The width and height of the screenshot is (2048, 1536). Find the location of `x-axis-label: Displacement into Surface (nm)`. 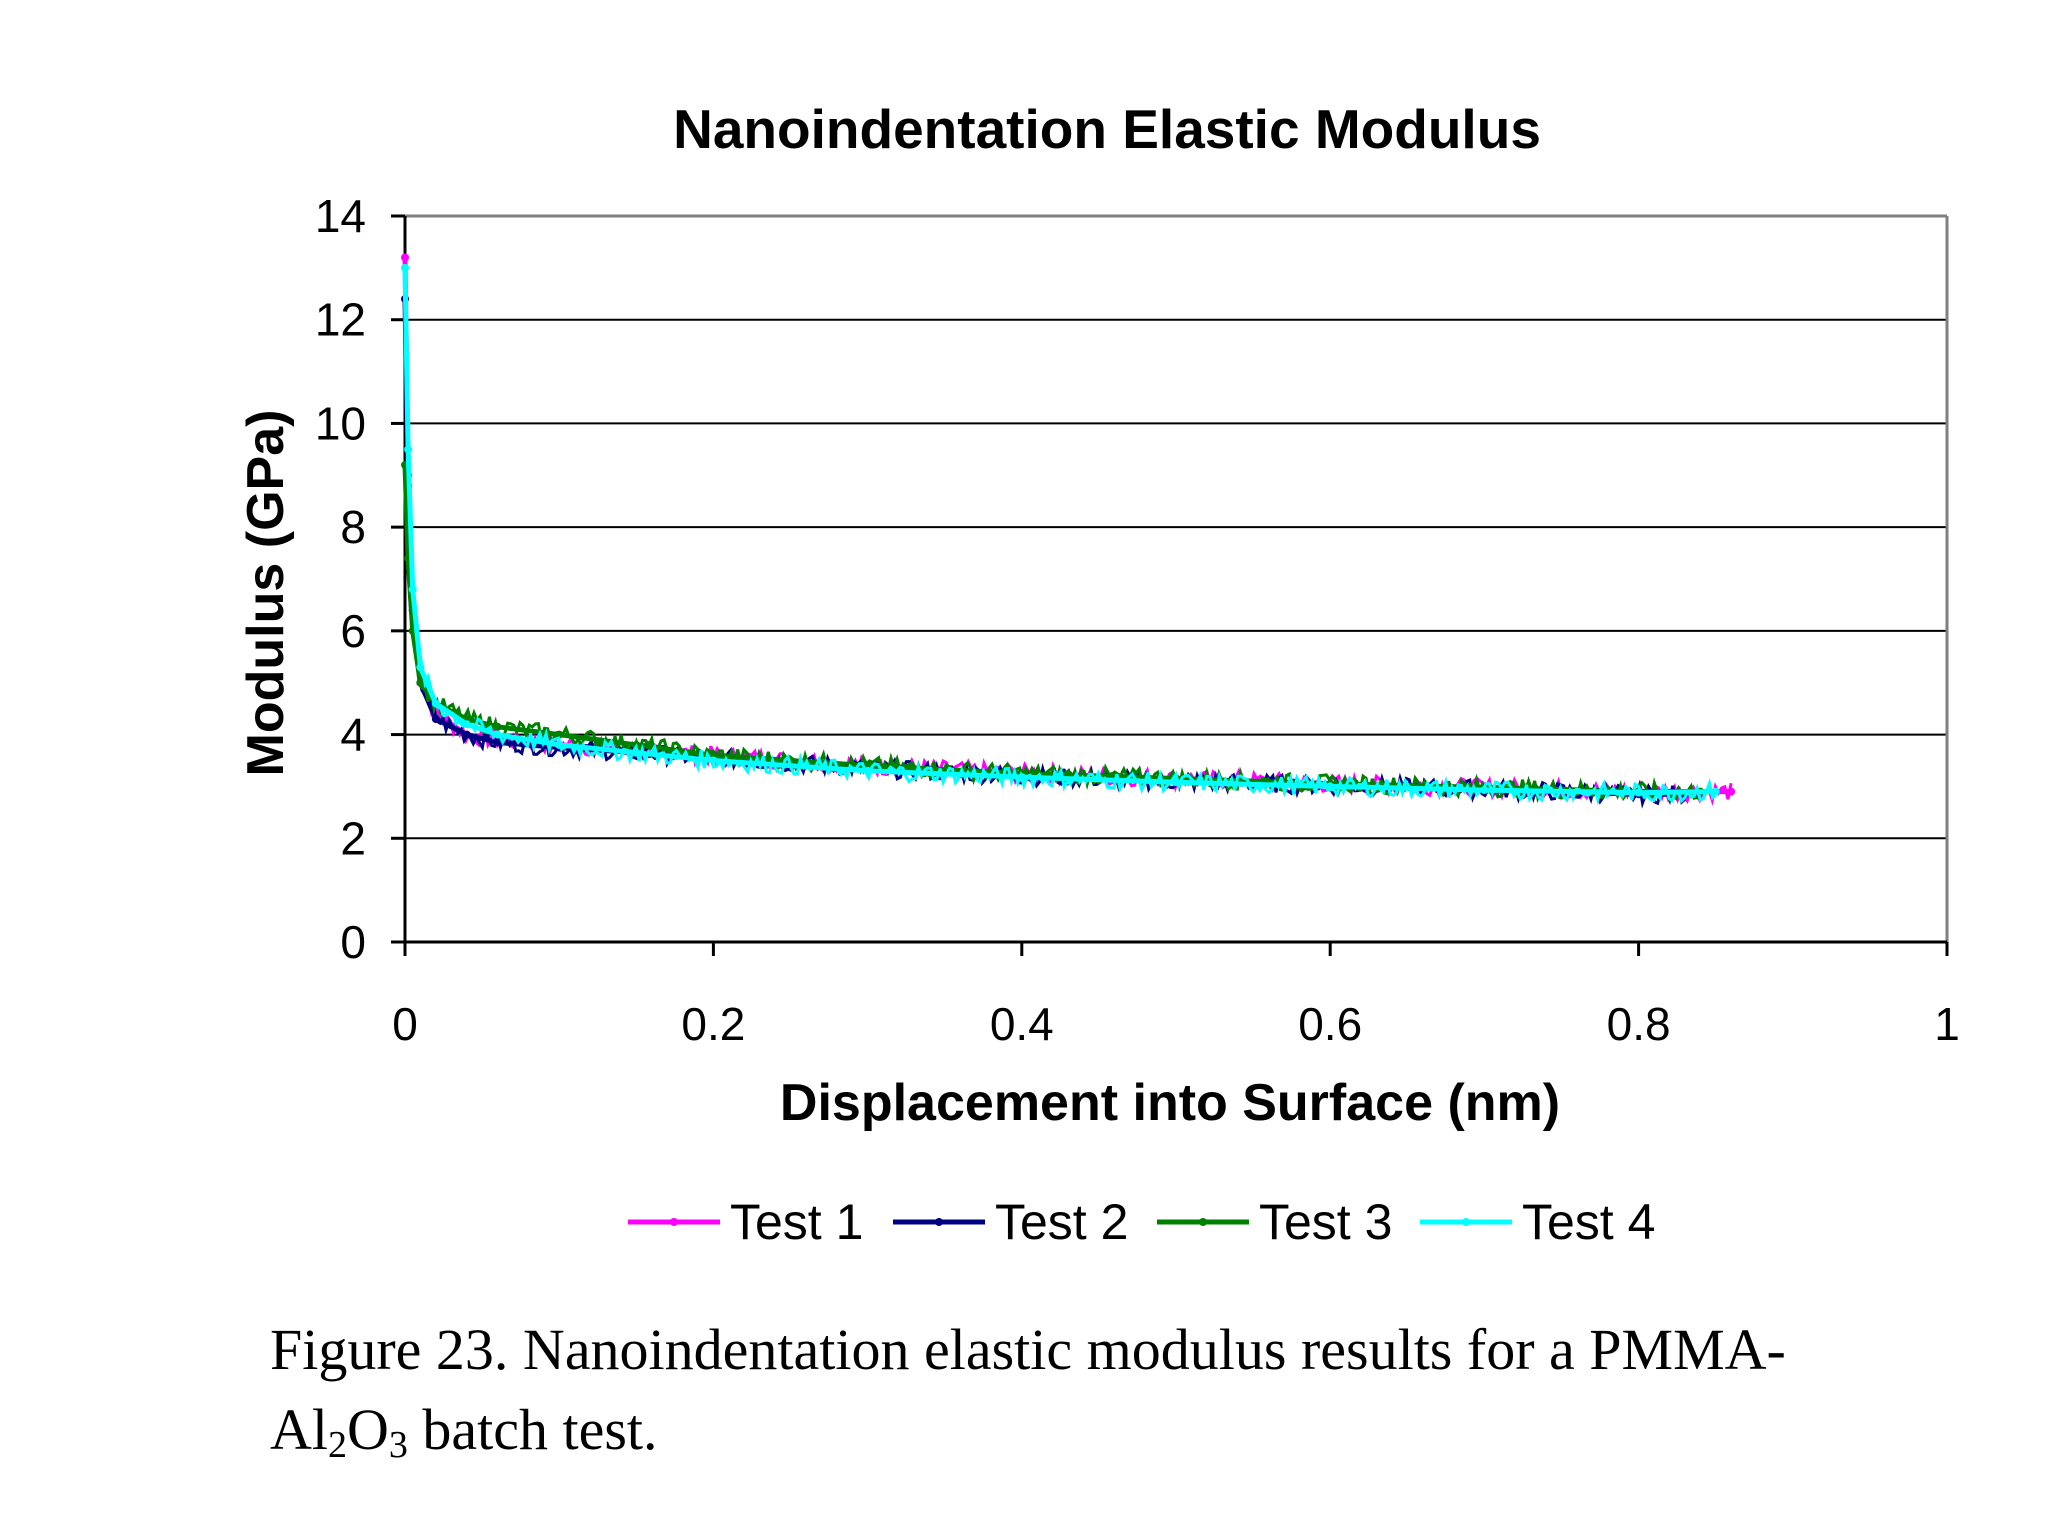

x-axis-label: Displacement into Surface (nm) is located at coordinates (1170, 1103).